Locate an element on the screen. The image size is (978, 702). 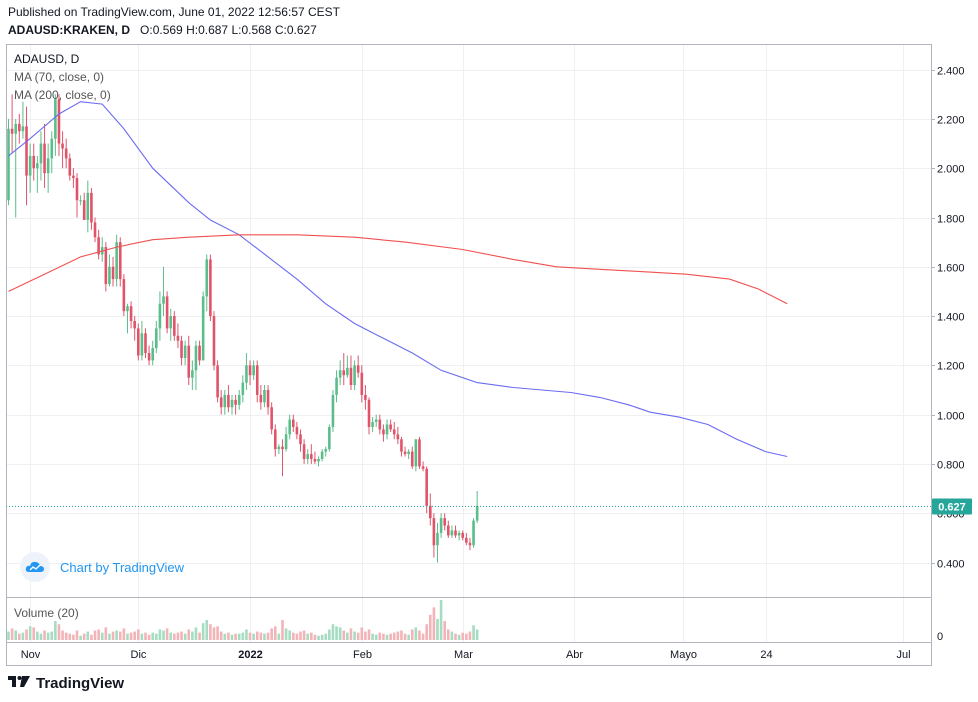
y-tick-label: 1.000 is located at coordinates (951, 417).